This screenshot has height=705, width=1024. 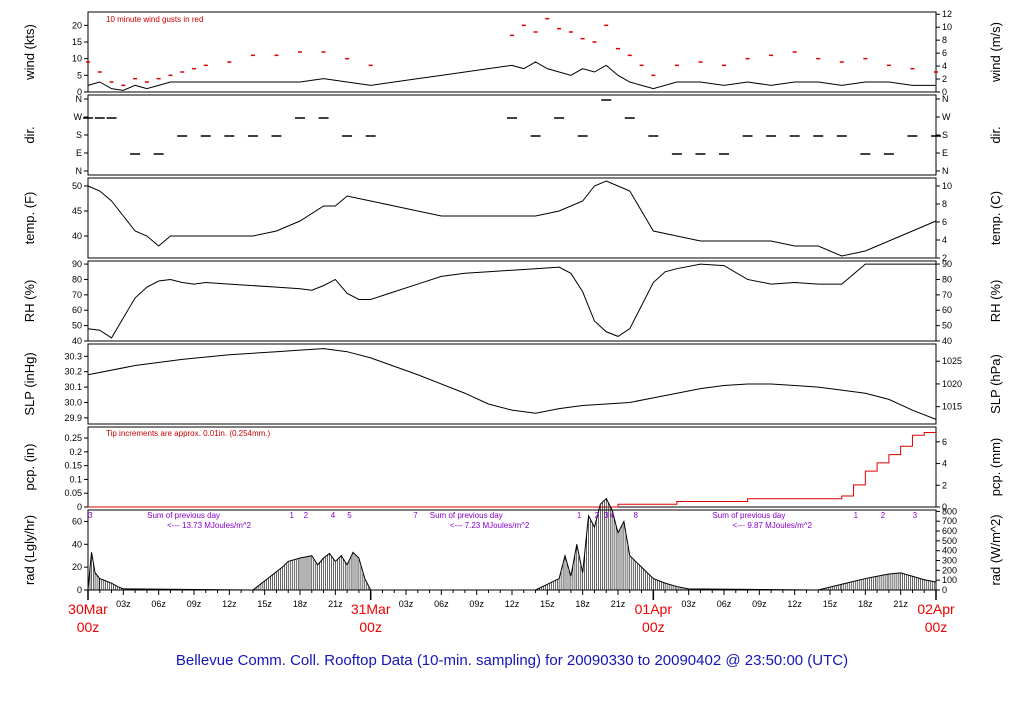 What do you see at coordinates (511, 76) in the screenshot?
I see `wind-speed-line` at bounding box center [511, 76].